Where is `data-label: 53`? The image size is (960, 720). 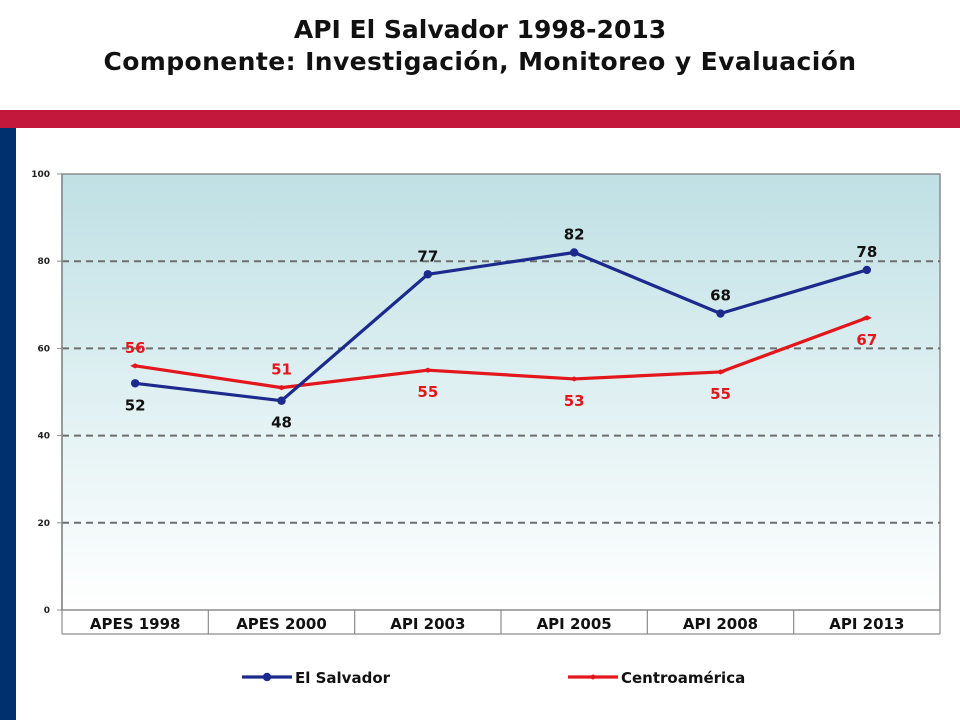
data-label: 53 is located at coordinates (574, 401).